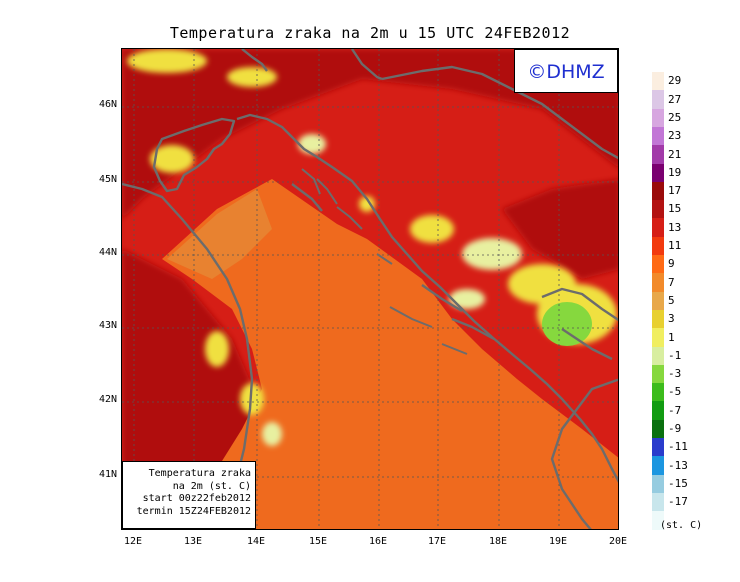 The image size is (740, 582). What do you see at coordinates (675, 172) in the screenshot?
I see `colorbar-label: 19` at bounding box center [675, 172].